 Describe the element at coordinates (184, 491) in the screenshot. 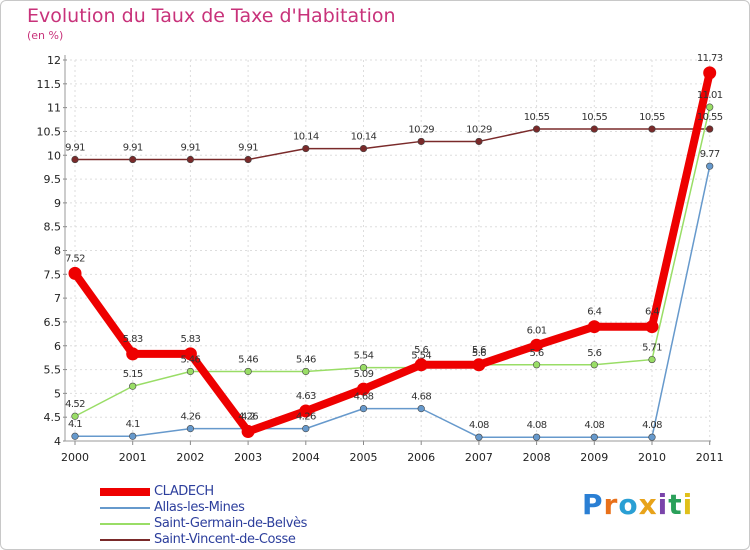

I see `legend-label: CLADECH` at that location.